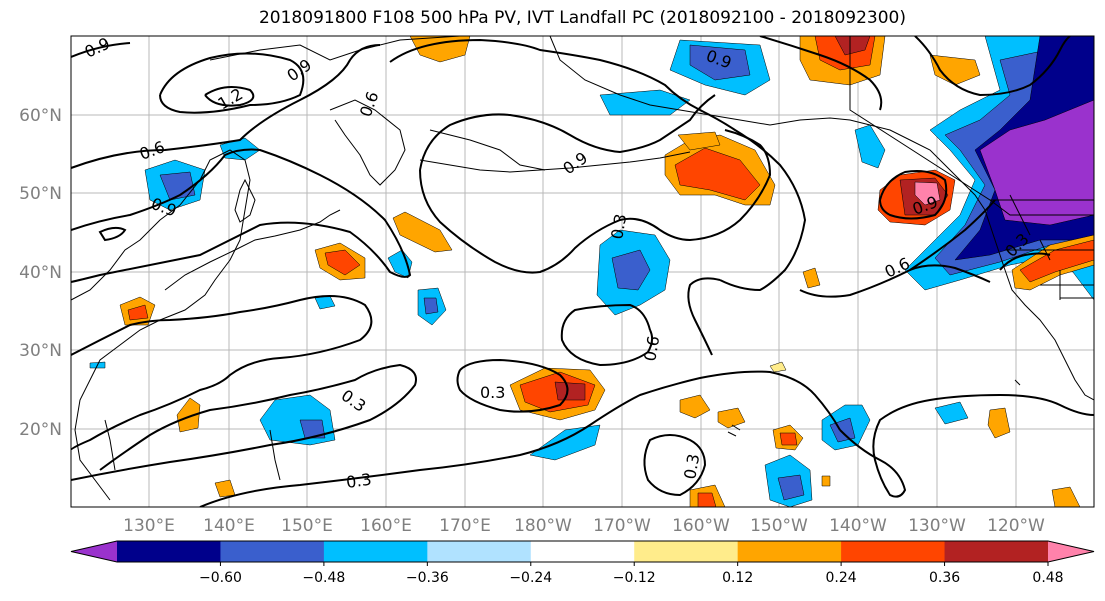 This screenshot has width=1105, height=601. I want to click on lon-label: 170°E, so click(465, 526).